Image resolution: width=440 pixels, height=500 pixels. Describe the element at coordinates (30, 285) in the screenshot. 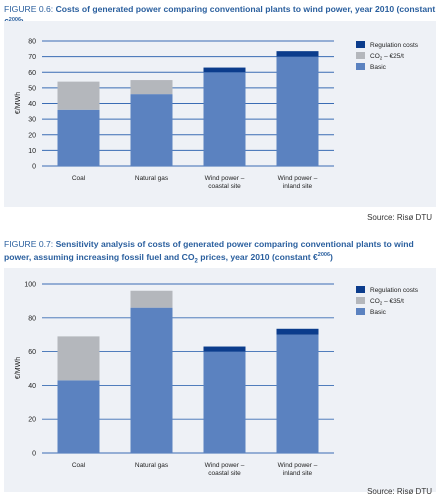

I see `y-tick-label: 100` at that location.